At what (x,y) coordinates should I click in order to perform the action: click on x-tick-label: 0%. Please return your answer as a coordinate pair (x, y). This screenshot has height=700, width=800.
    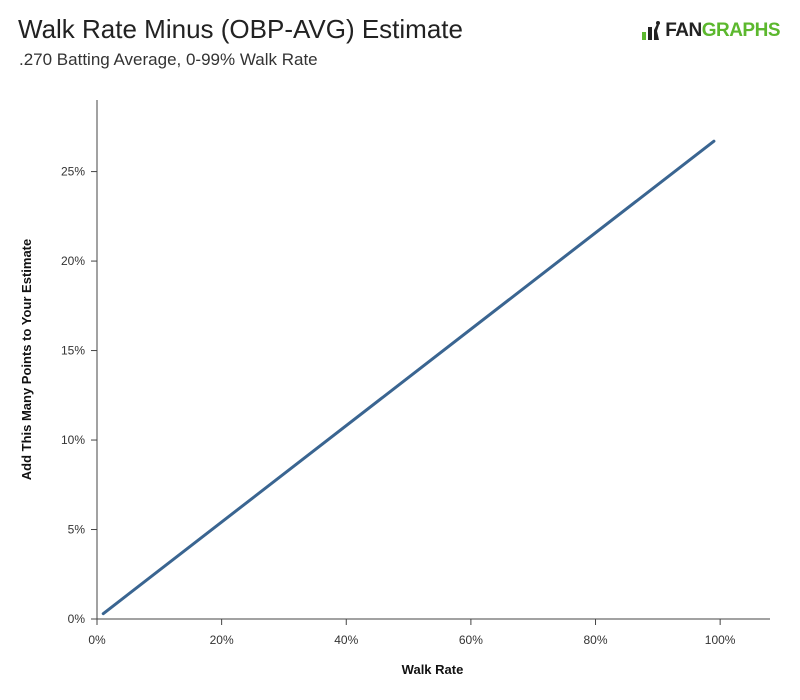
    Looking at the image, I should click on (97, 640).